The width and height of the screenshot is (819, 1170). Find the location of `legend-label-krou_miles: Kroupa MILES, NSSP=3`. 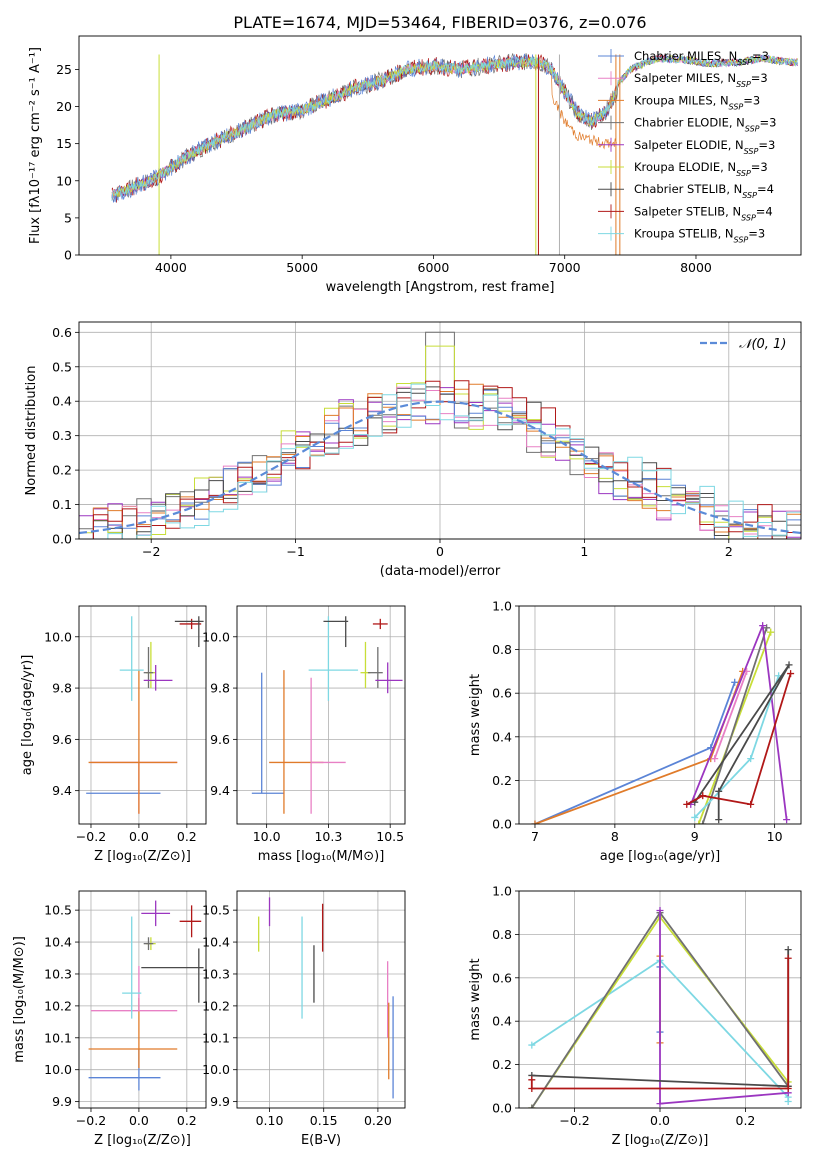

legend-label-krou_miles: Kroupa MILES, NSSP=3 is located at coordinates (697, 102).